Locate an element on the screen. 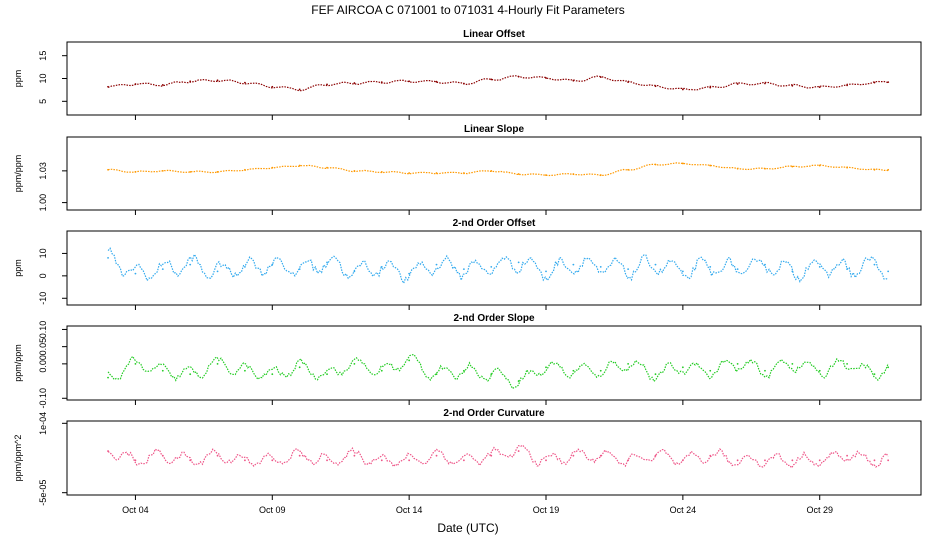 This screenshot has height=545, width=936. y-axis-label: ppm/ppm is located at coordinates (18, 174).